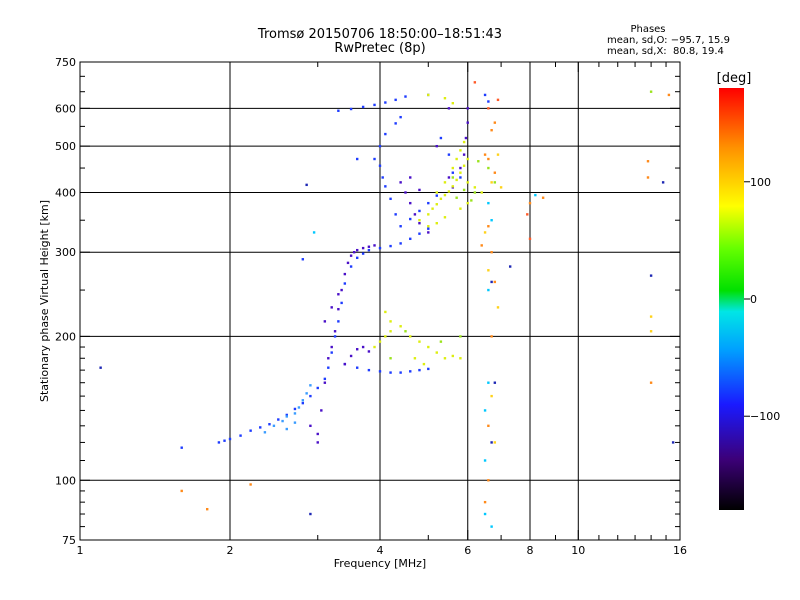  I want to click on colorbar-tick-label: 0, so click(753, 299).